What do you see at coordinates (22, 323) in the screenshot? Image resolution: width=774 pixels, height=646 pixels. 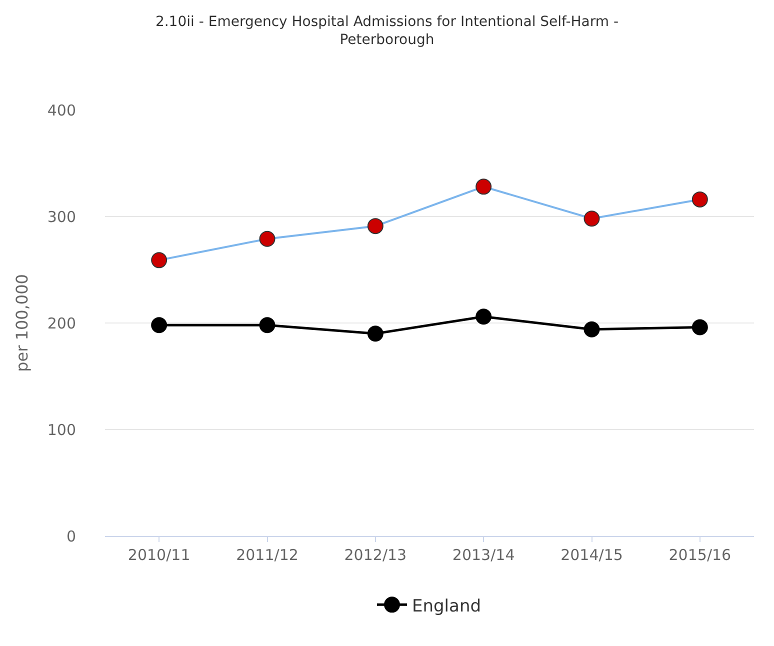 I see `y-axis-title: per 100,000` at bounding box center [22, 323].